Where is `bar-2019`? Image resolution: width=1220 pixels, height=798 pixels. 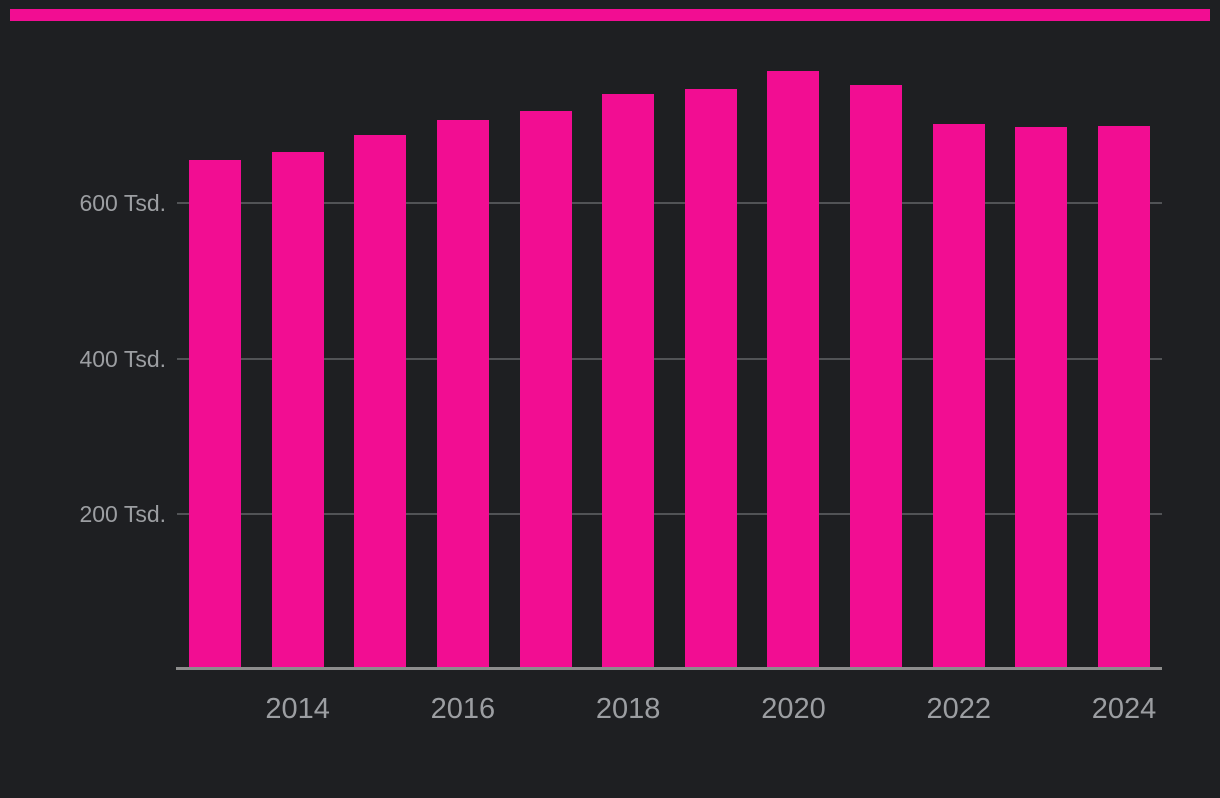
bar-2019 is located at coordinates (710, 378).